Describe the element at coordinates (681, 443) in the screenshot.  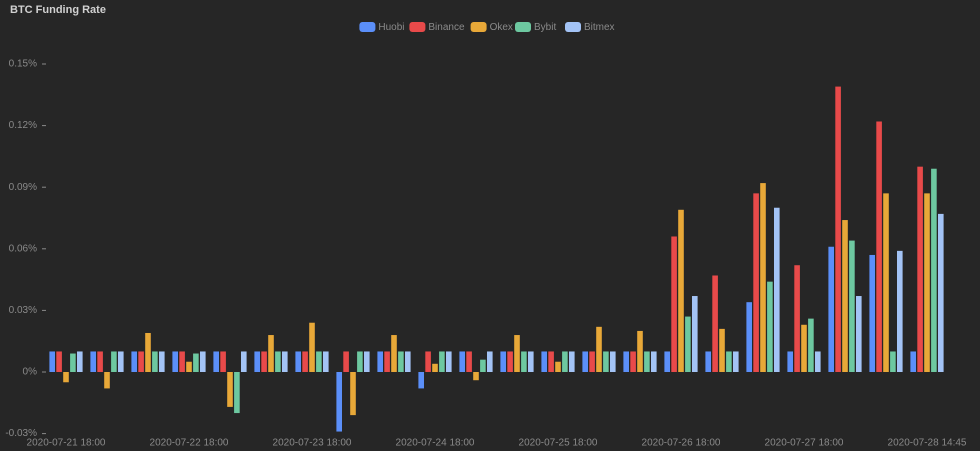
I see `x-tick-label: 2020-07-26 18:00` at that location.